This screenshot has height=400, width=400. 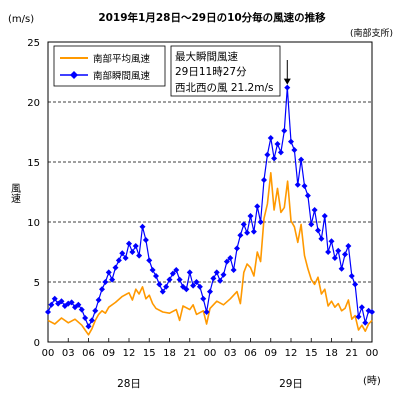 I want to click on x-tick-labels: 00 03 06 09 12 15 18 21 00 03 06 09 12 15 18 21 00, so click(x=210, y=348).